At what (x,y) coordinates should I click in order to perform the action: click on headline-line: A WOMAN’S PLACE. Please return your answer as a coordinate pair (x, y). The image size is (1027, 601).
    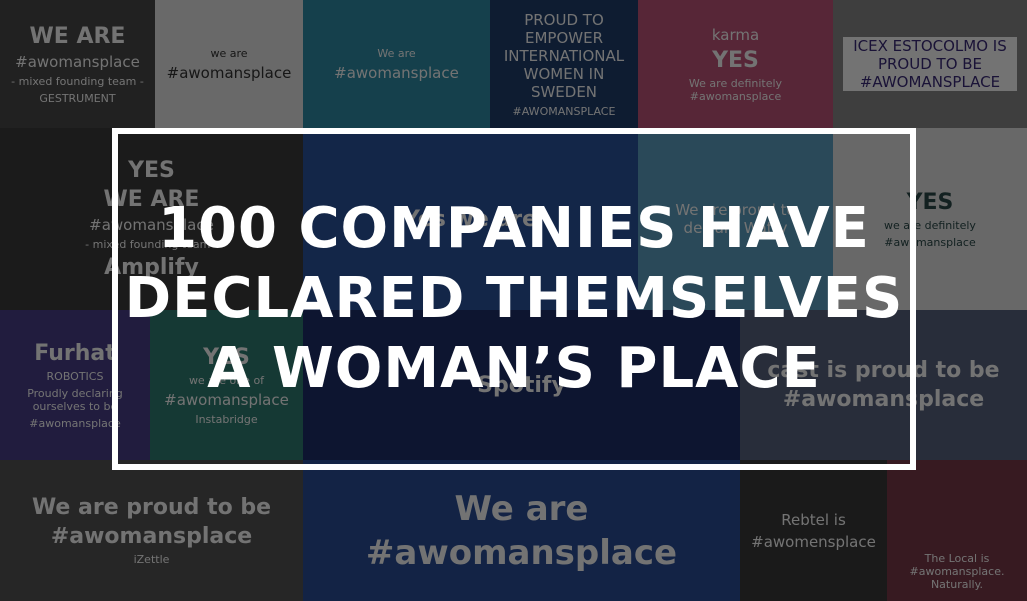
    Looking at the image, I should click on (514, 368).